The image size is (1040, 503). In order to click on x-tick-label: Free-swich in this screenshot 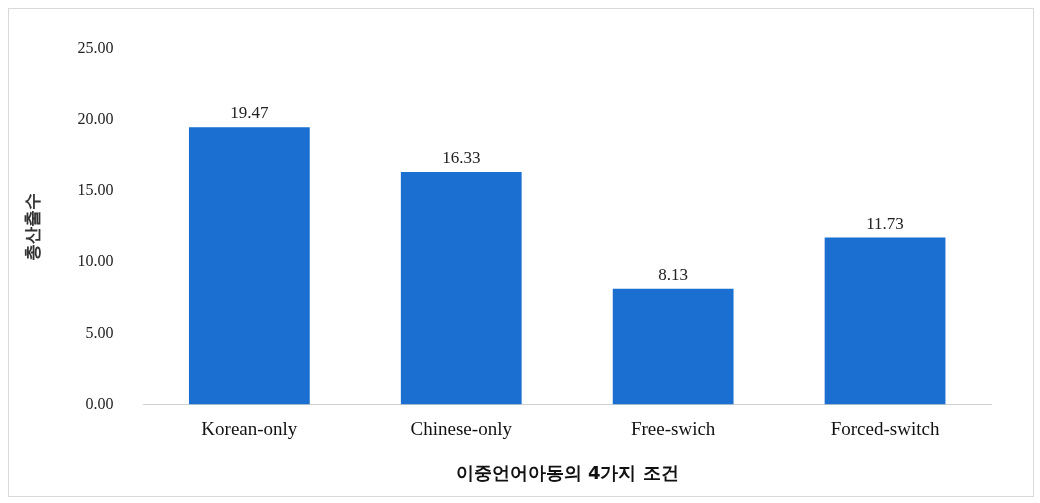, I will do `click(673, 428)`.